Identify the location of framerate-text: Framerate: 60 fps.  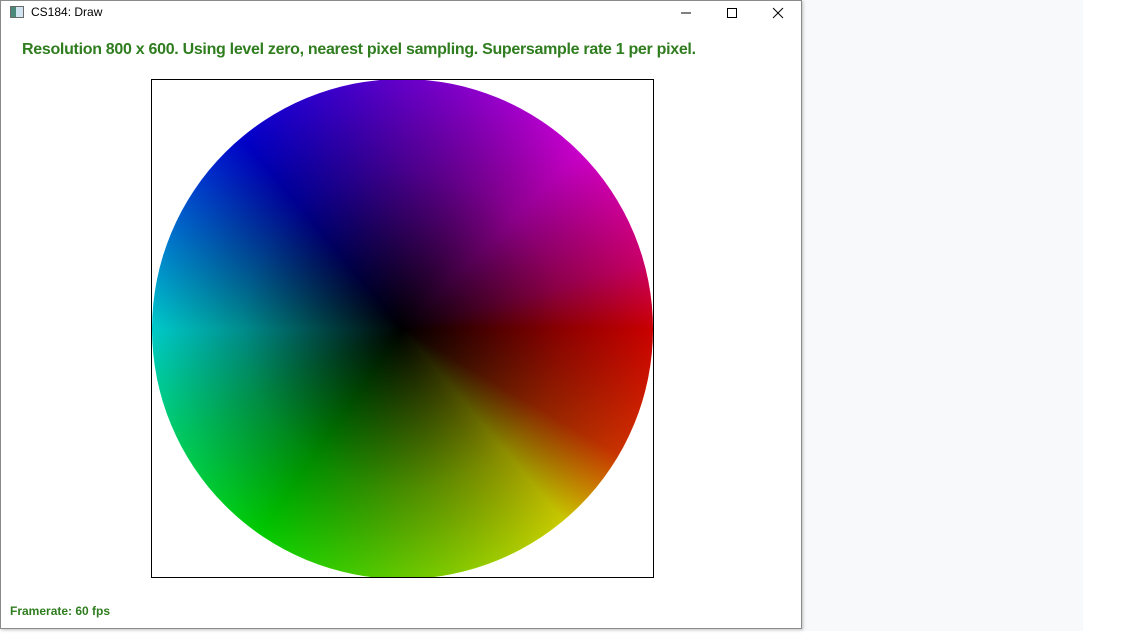
(60, 611).